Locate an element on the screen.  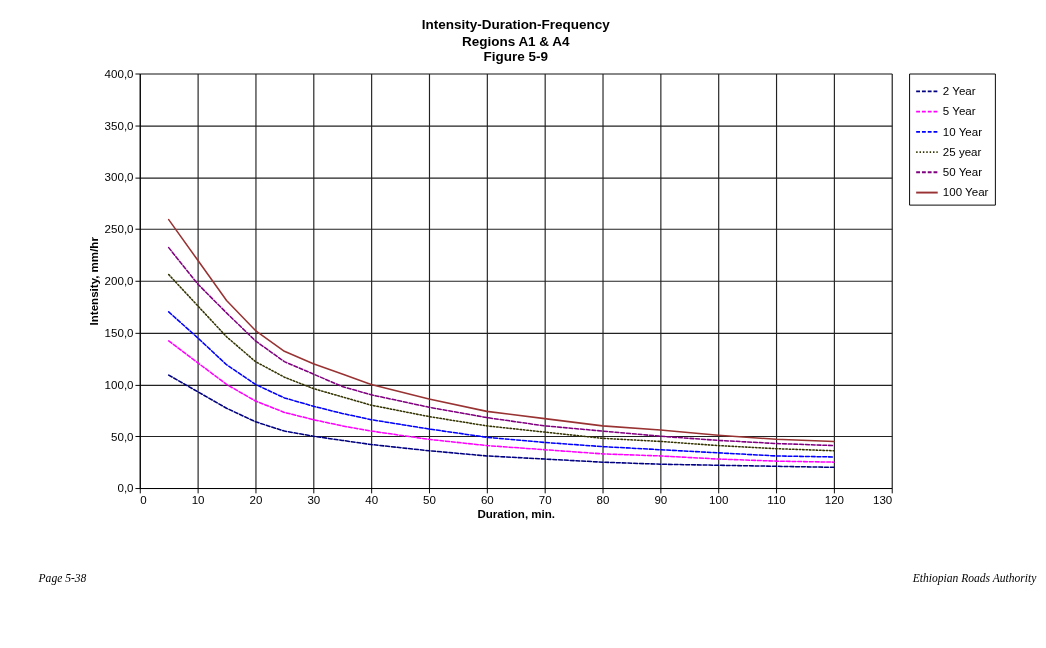
legend-label: 50 Year is located at coordinates (962, 172).